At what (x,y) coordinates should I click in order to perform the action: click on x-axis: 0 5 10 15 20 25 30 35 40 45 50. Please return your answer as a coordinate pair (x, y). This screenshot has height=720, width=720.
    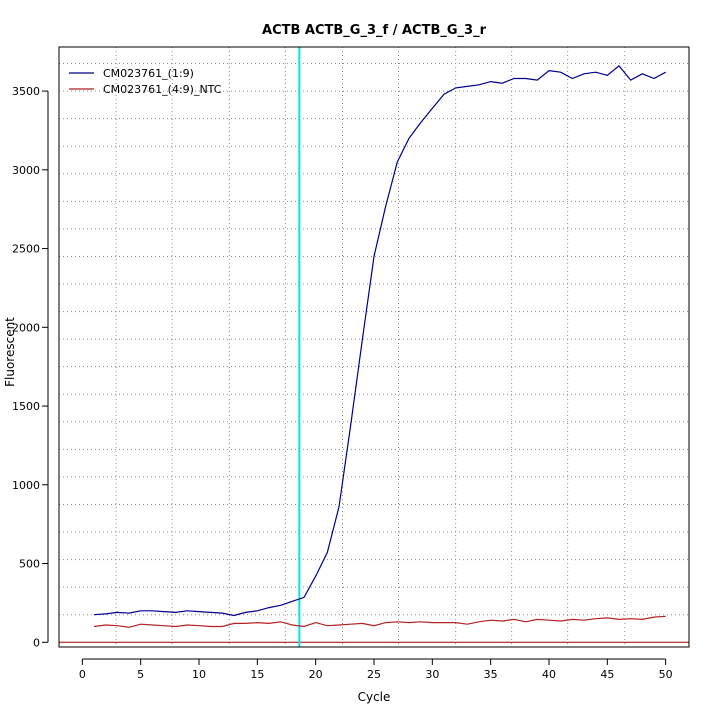
    Looking at the image, I should click on (376, 669).